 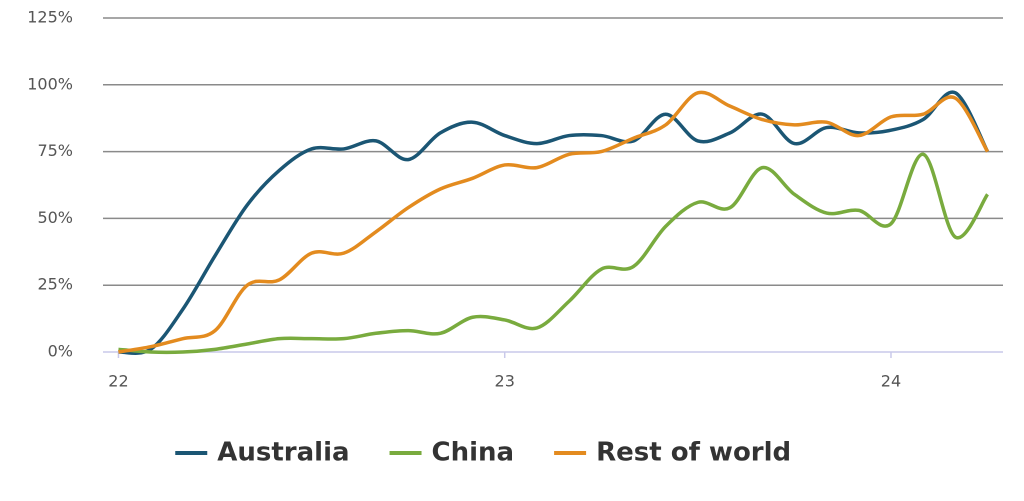 I want to click on legend-label: Rest of world, so click(x=693, y=453).